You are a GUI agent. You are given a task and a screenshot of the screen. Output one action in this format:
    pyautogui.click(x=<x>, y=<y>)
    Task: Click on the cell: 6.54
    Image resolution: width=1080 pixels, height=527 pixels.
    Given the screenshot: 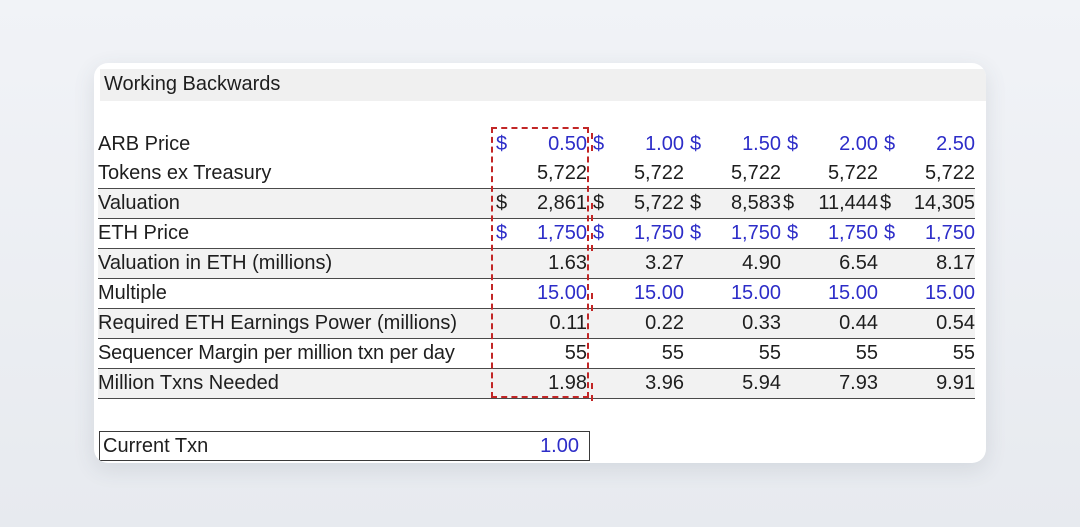 What is the action you would take?
    pyautogui.click(x=829, y=263)
    